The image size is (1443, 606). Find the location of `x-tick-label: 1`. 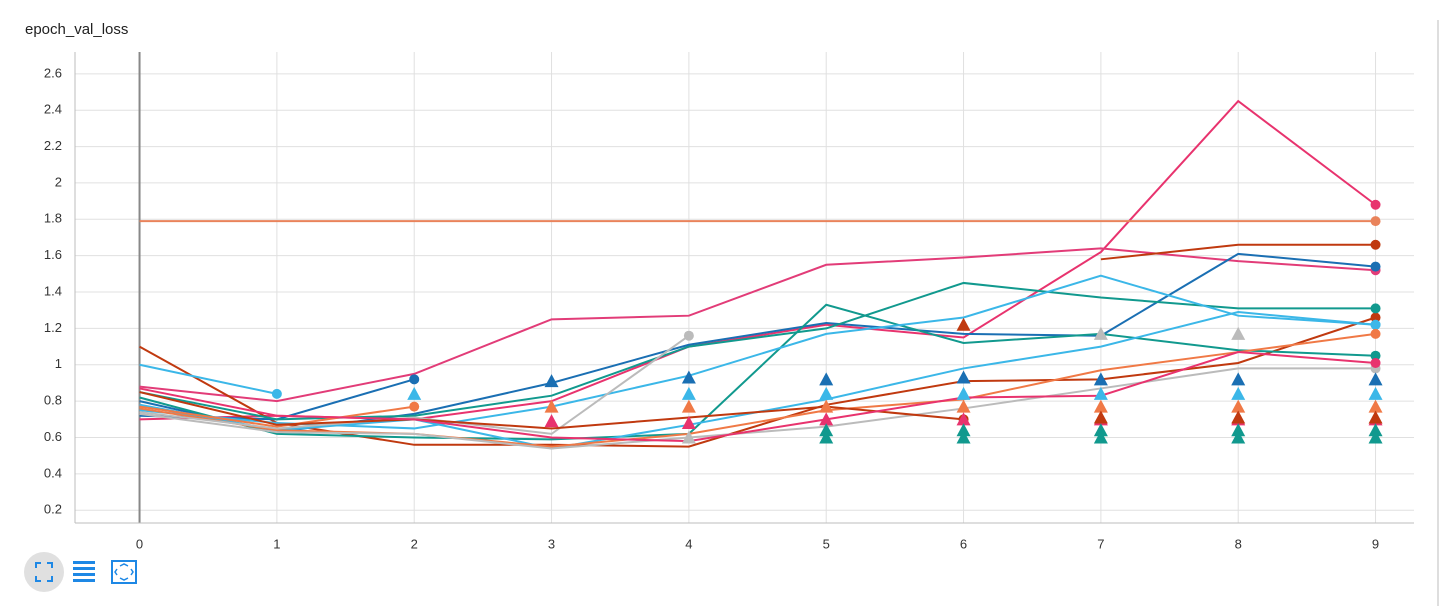

x-tick-label: 1 is located at coordinates (276, 543).